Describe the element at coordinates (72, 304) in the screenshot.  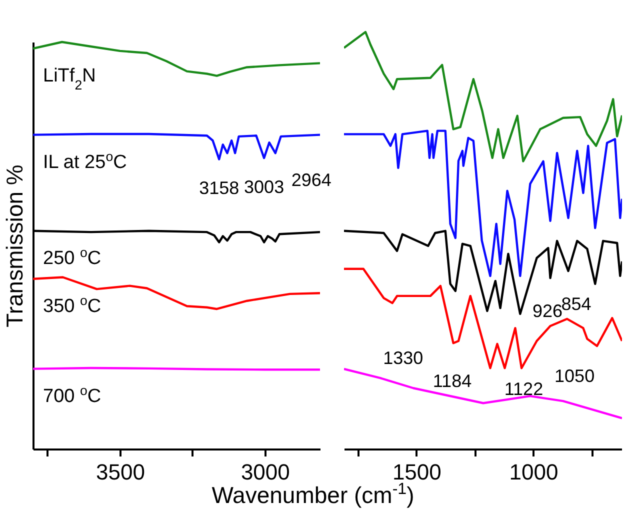
I see `series-label: 350 $^{o}$C` at that location.